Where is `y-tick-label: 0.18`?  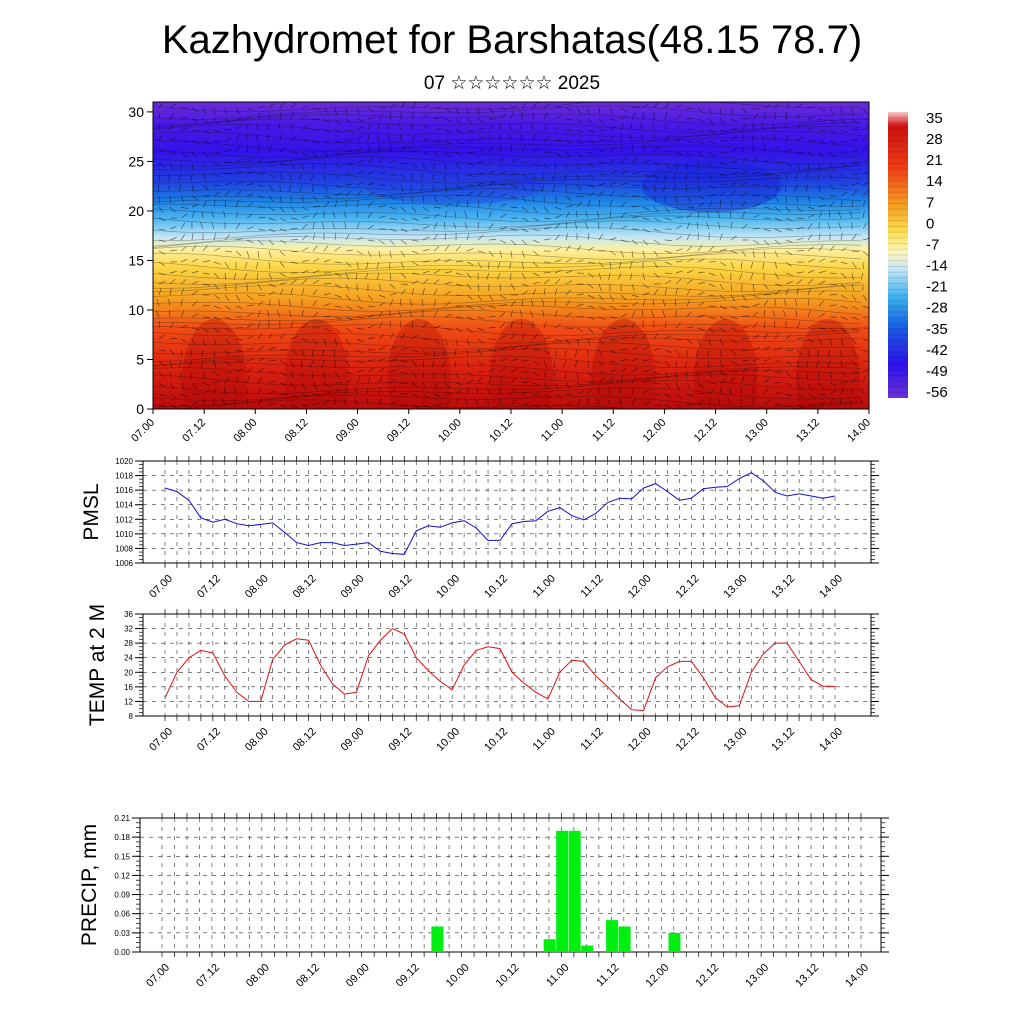
y-tick-label: 0.18 is located at coordinates (122, 837).